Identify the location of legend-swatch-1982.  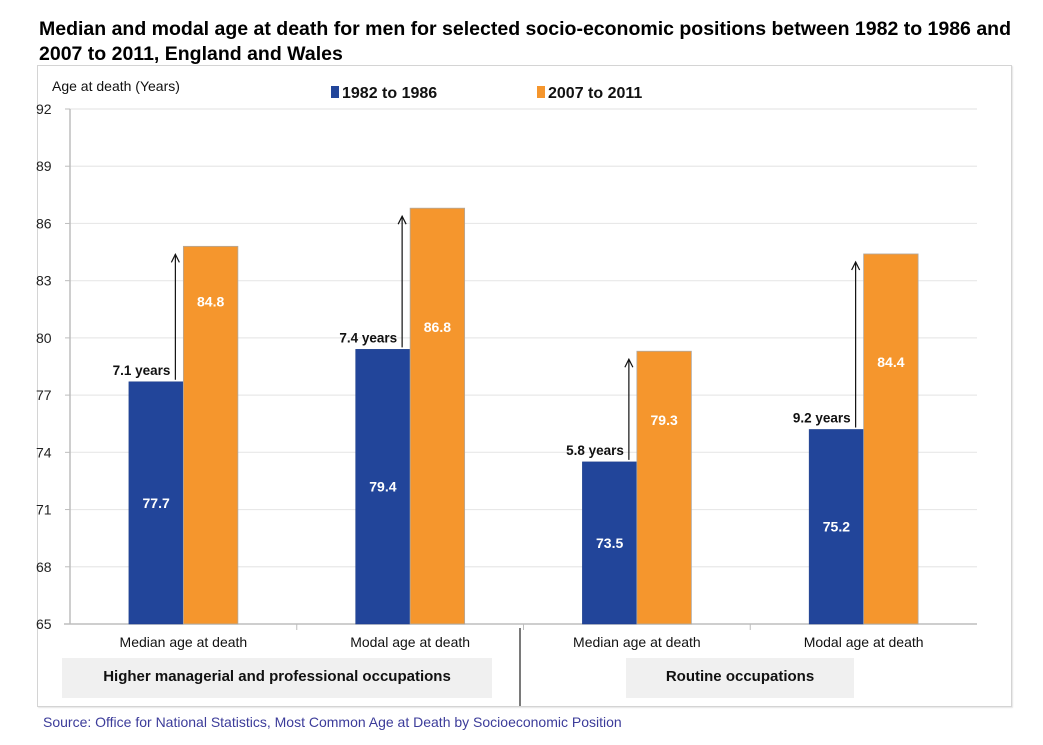
(335, 92).